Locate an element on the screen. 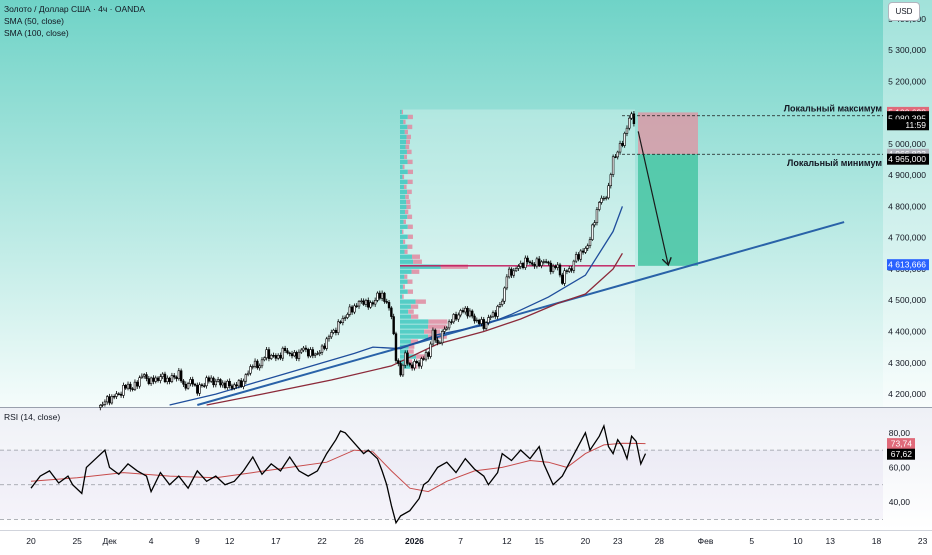 The height and width of the screenshot is (555, 932). short-position-tool is located at coordinates (668, 189).